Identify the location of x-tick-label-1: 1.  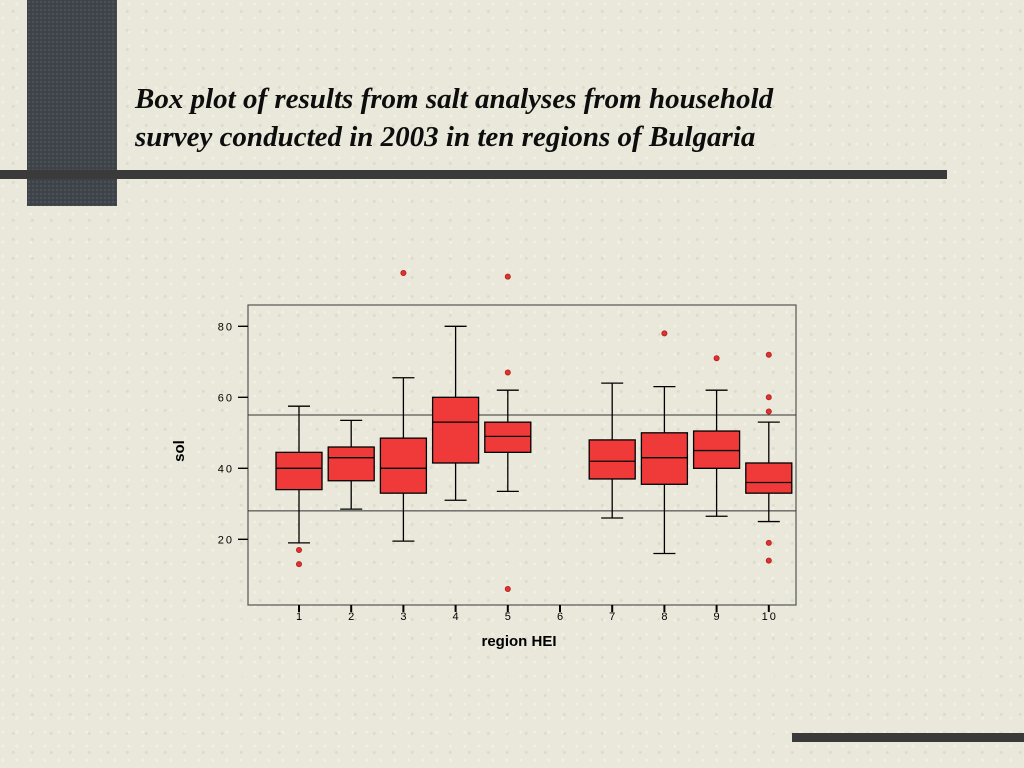
(300, 617).